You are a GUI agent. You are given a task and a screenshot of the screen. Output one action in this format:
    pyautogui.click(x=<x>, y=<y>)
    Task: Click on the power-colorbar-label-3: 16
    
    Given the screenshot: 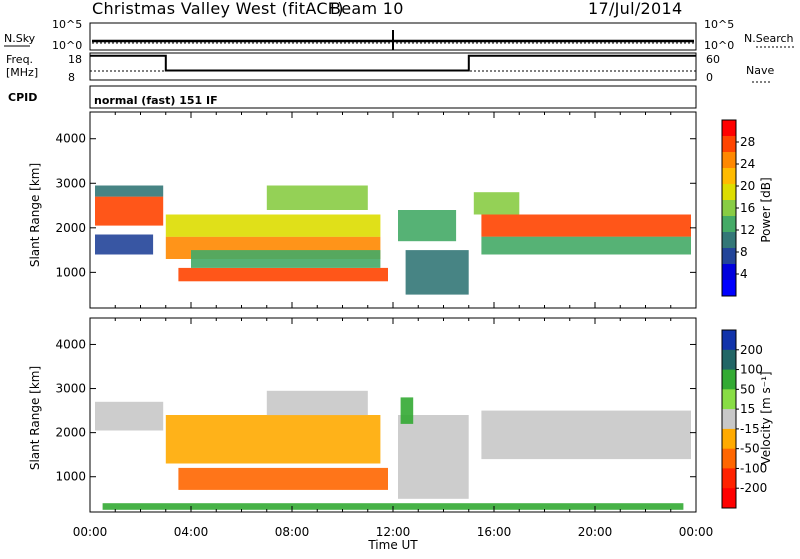 What is the action you would take?
    pyautogui.click(x=747, y=208)
    